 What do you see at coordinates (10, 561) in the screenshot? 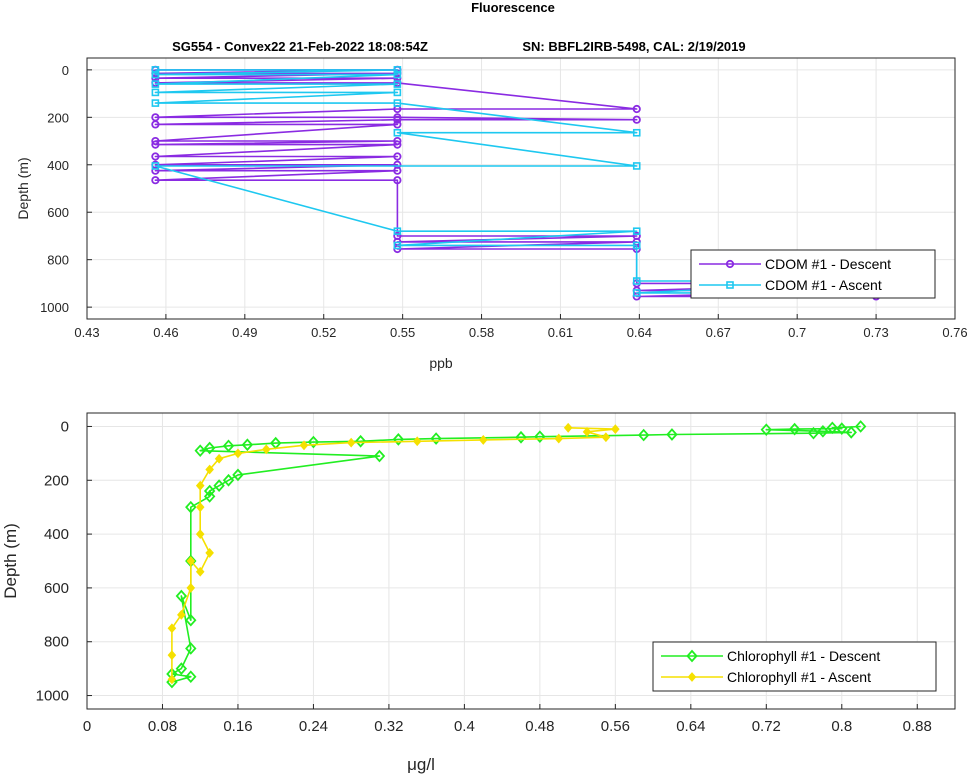
I see `y-axis-label: Depth (m)` at bounding box center [10, 561].